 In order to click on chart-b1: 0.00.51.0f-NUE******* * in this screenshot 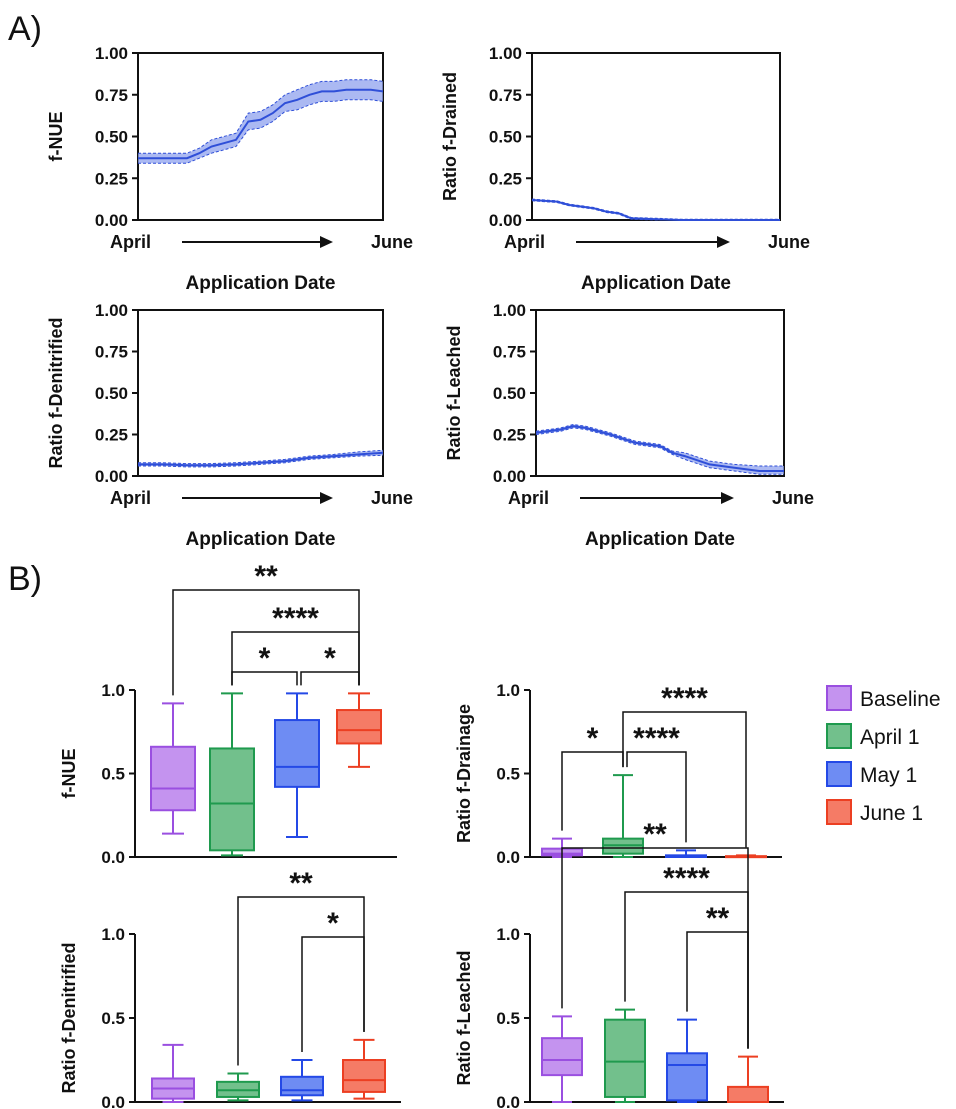, I will do `click(228, 713)`.